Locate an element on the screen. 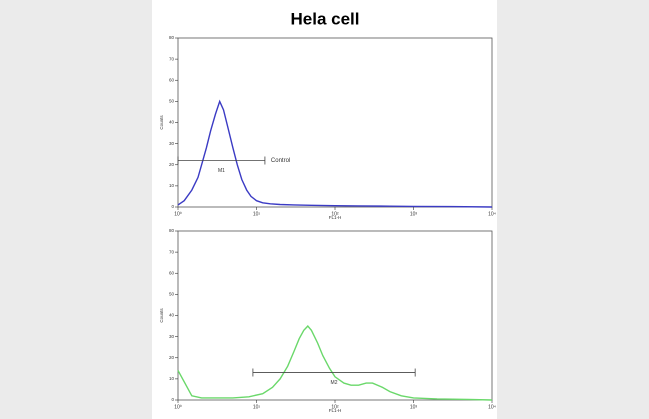 The width and height of the screenshot is (649, 419). gate-label: M2 is located at coordinates (334, 383).